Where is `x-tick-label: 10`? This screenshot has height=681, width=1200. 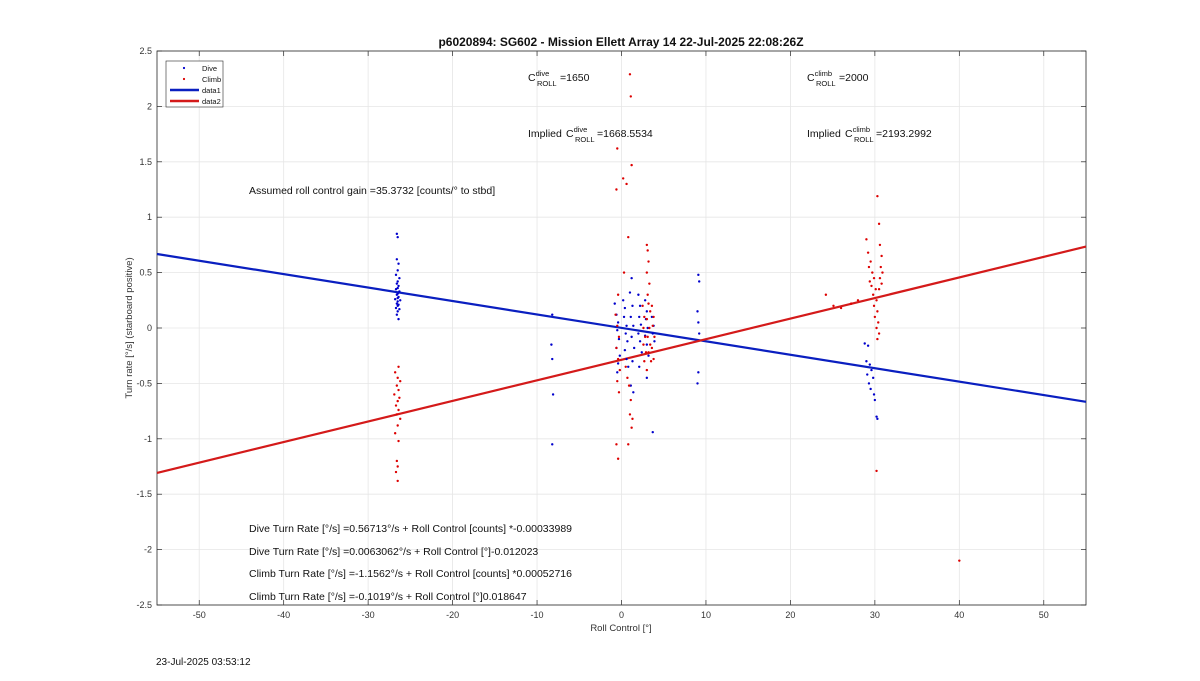
x-tick-label: 10 is located at coordinates (706, 615).